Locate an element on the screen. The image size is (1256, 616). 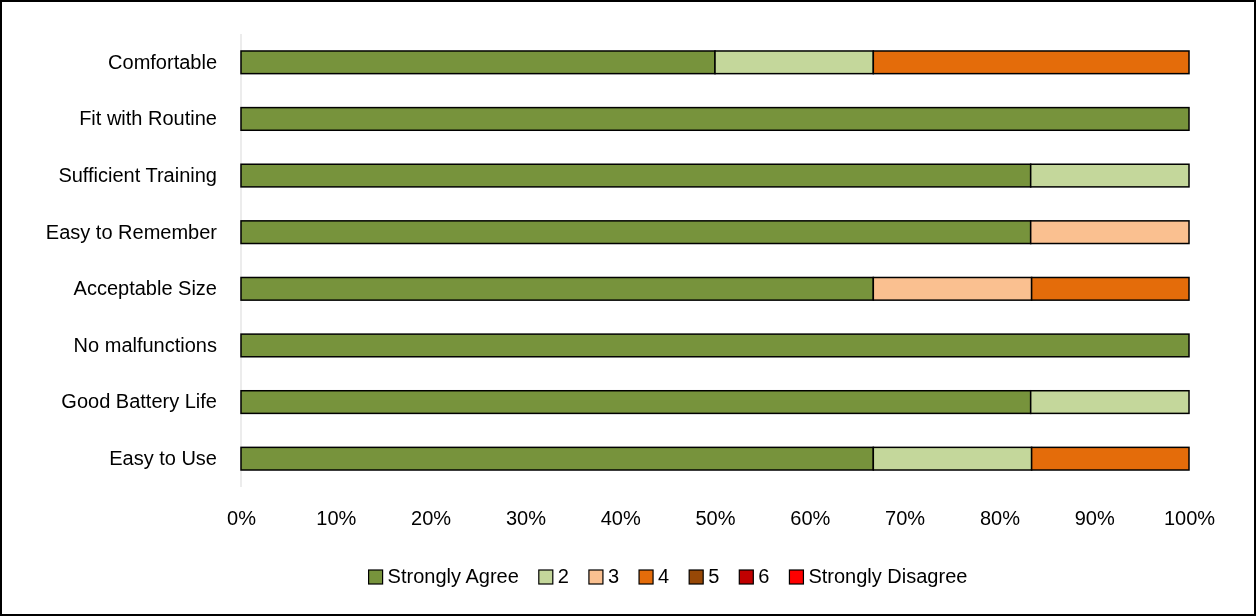
x-tick-label: 80% is located at coordinates (1000, 518).